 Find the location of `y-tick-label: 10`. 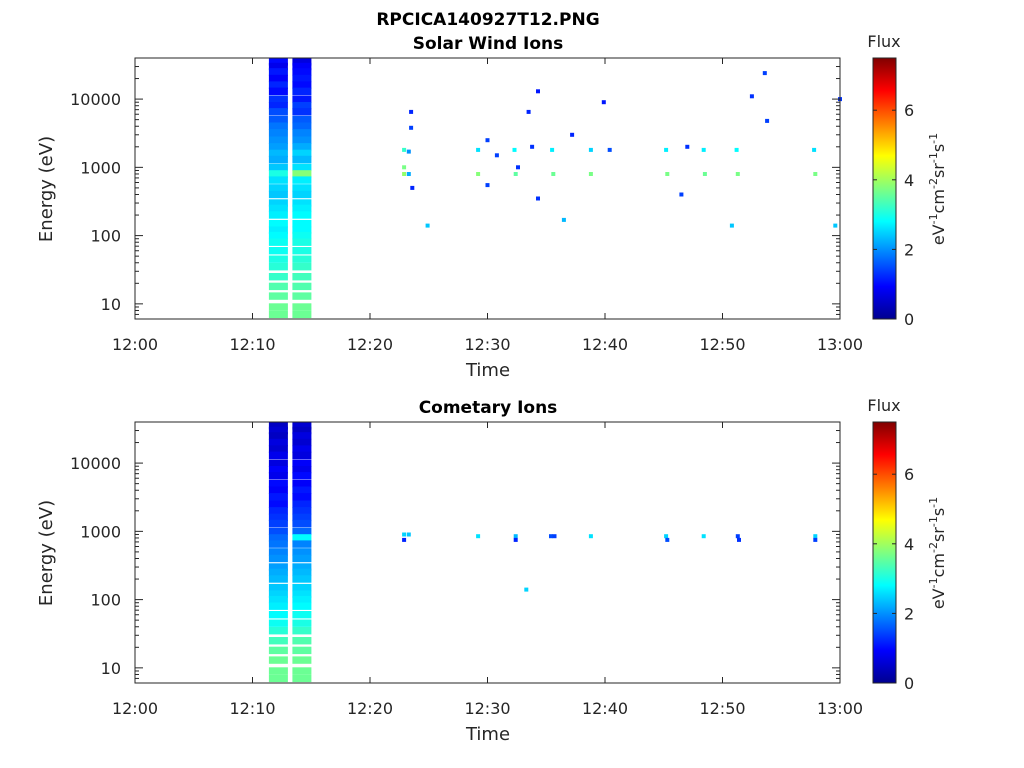

y-tick-label: 10 is located at coordinates (111, 304).